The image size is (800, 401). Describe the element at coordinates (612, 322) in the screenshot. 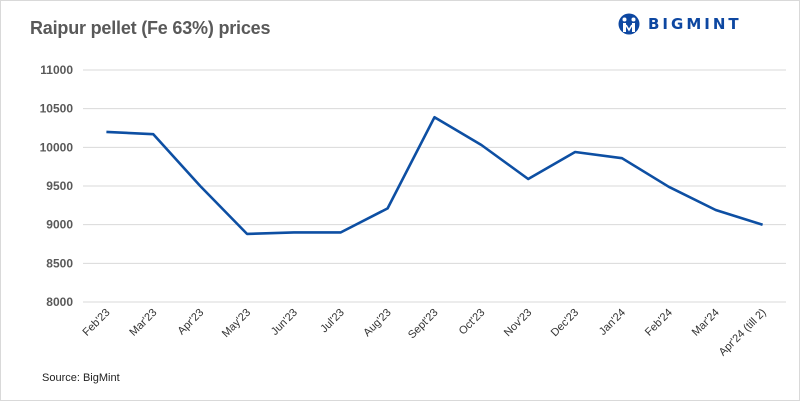

I see `x-tick-label: Jan'24` at that location.